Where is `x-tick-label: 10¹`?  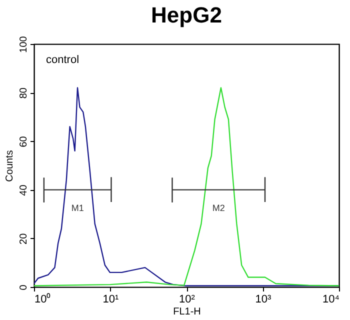
x-tick-label: 10¹ is located at coordinates (111, 300).